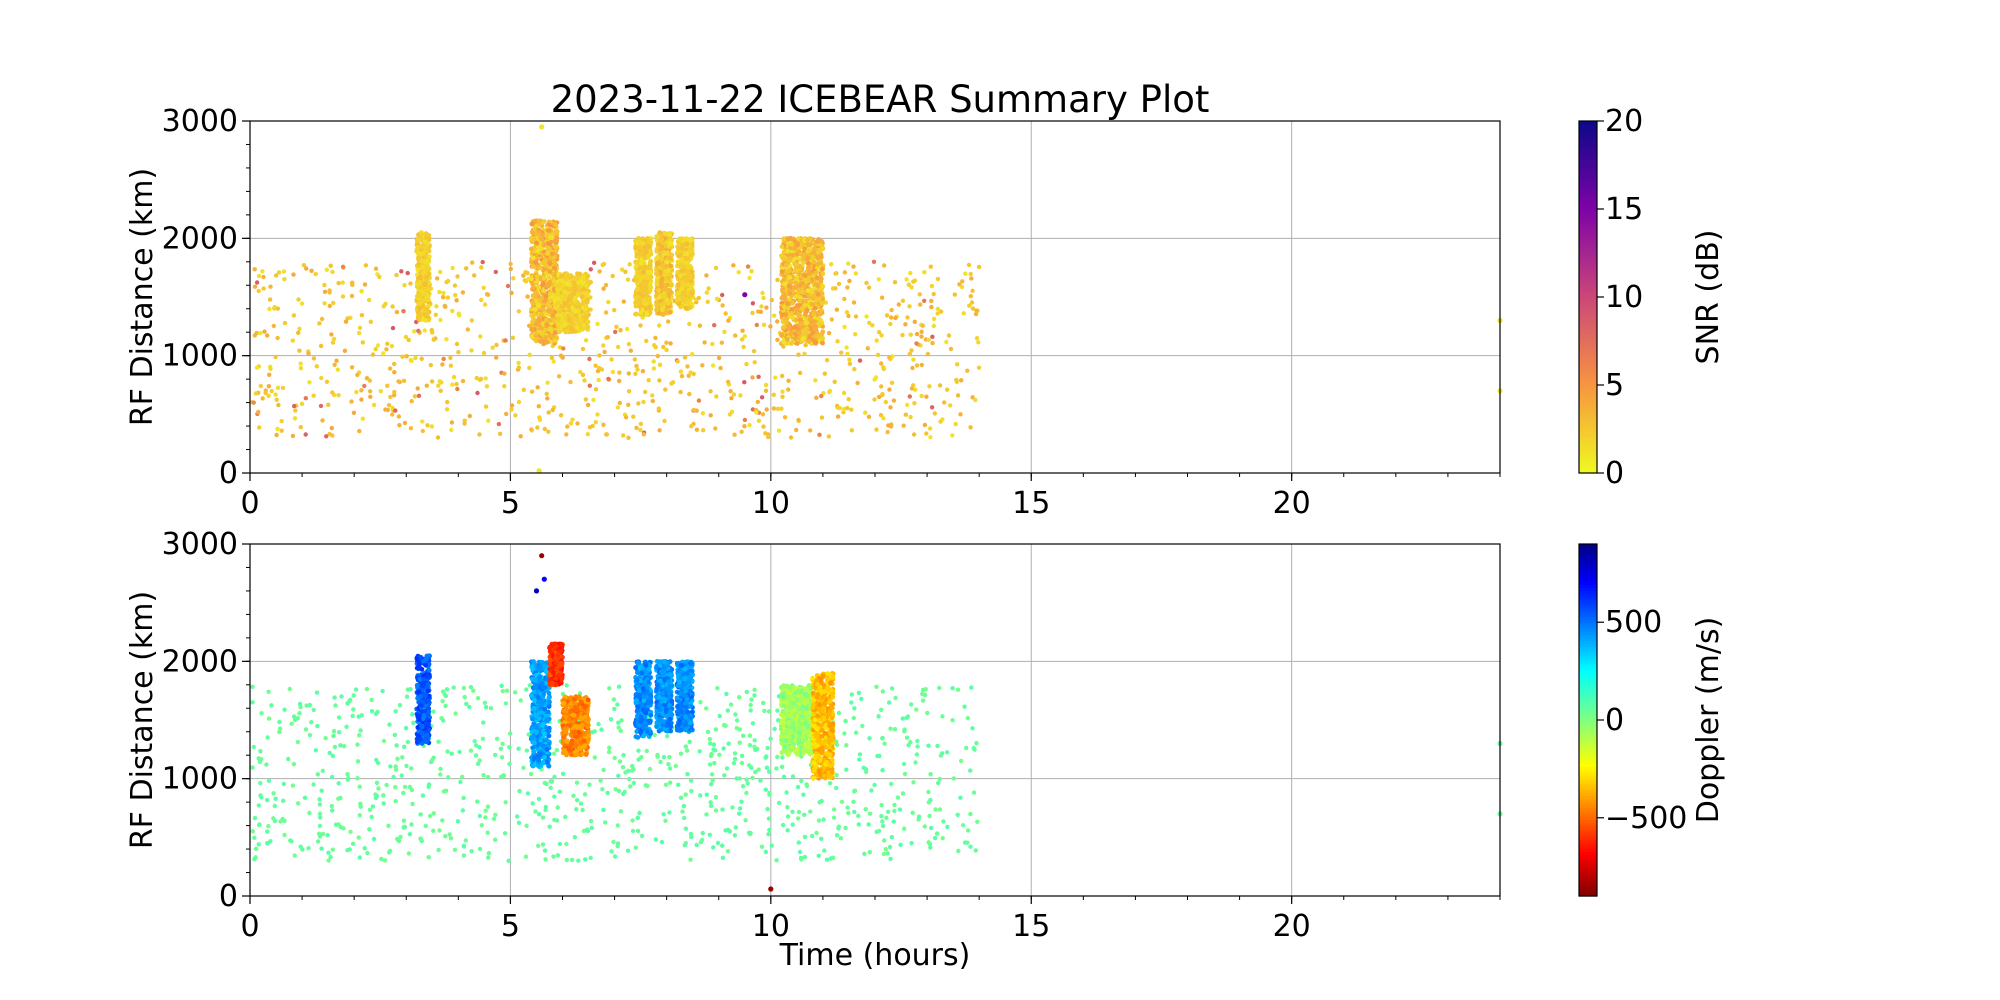  What do you see at coordinates (200, 121) in the screenshot?
I see `y-tick-label: 3000` at bounding box center [200, 121].